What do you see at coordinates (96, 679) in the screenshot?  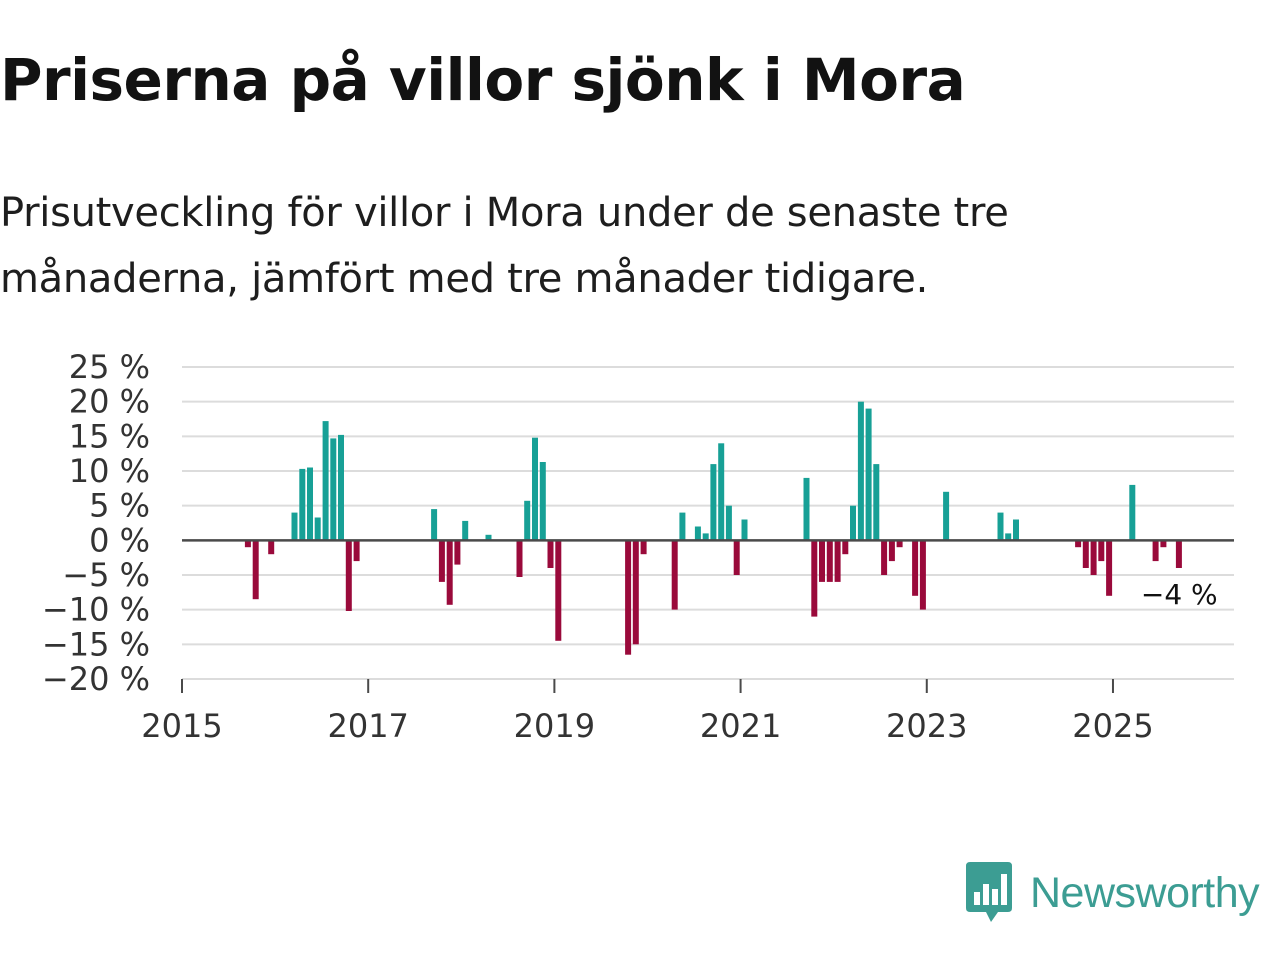 I see `y-tick-label: −20 %` at bounding box center [96, 679].